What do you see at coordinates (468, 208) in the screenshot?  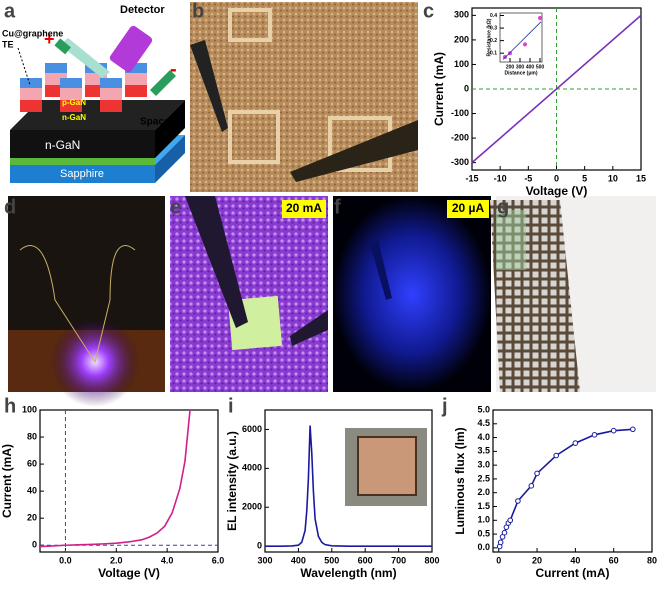 I see `photo-label: 20 µA` at bounding box center [468, 208].